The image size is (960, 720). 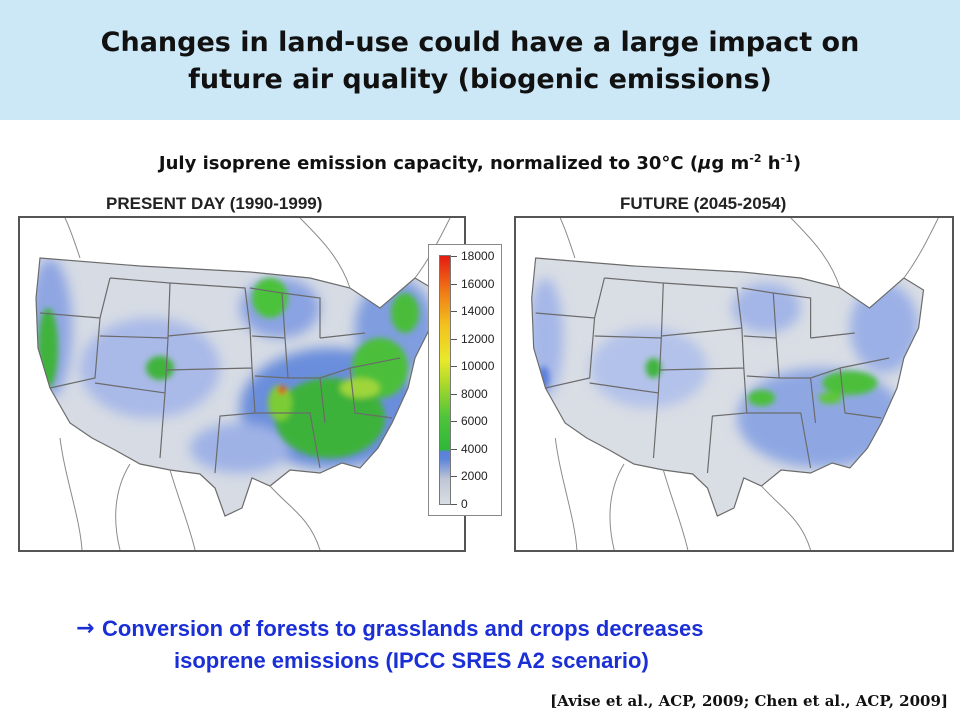 What do you see at coordinates (464, 504) in the screenshot?
I see `legend-tick-label: 0` at bounding box center [464, 504].